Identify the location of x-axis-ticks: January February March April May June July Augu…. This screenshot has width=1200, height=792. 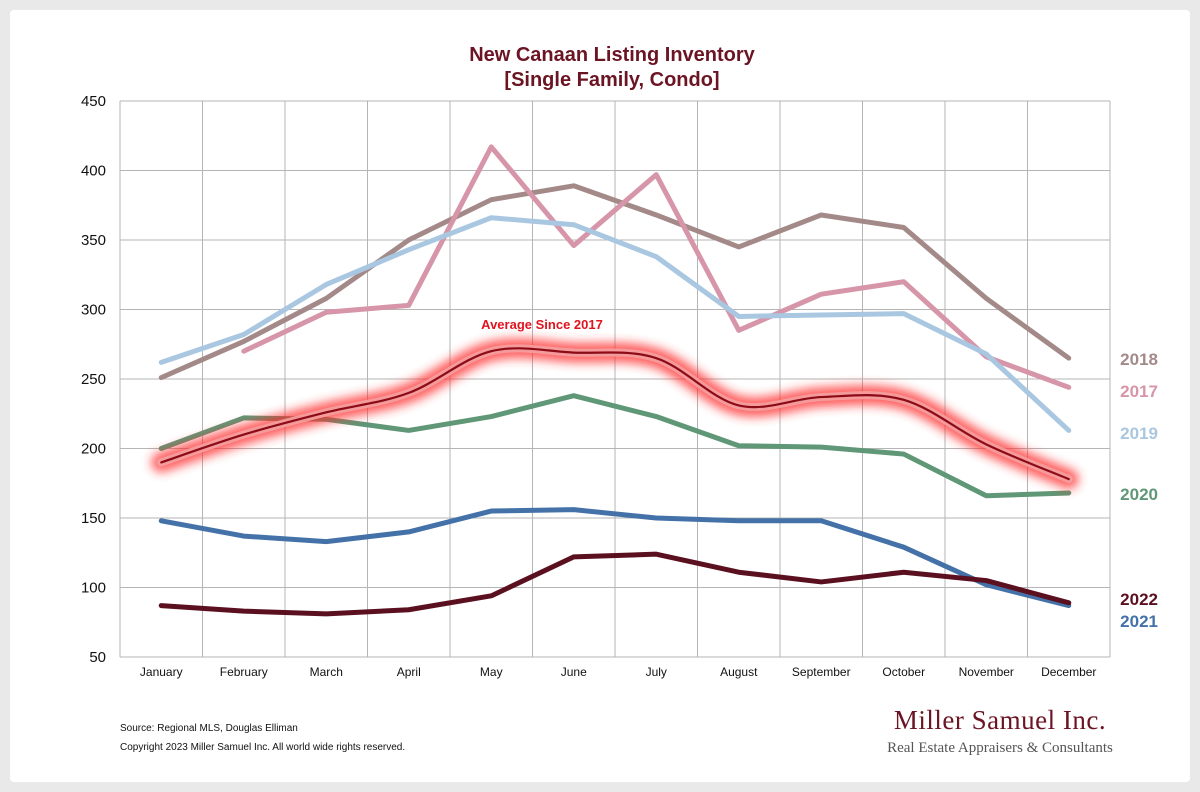
(618, 672).